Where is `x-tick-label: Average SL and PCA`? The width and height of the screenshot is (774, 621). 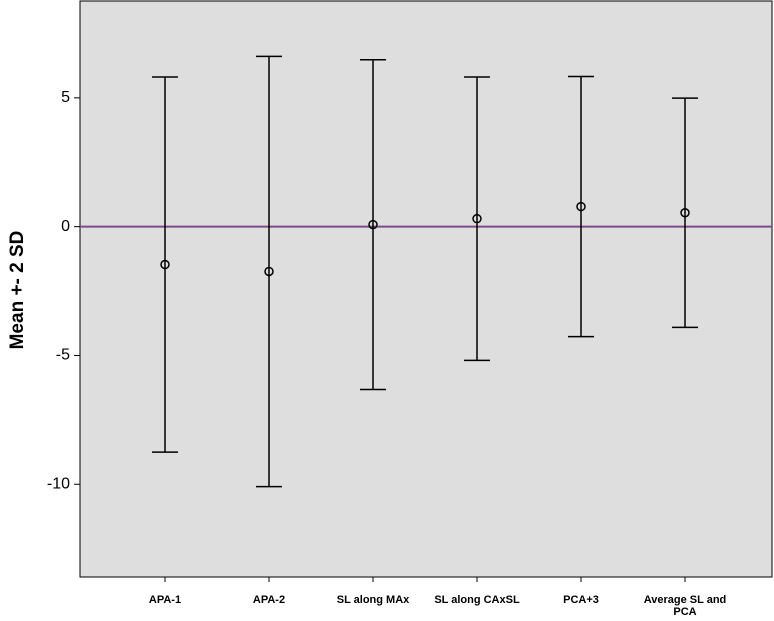
x-tick-label: Average SL and PCA is located at coordinates (685, 606).